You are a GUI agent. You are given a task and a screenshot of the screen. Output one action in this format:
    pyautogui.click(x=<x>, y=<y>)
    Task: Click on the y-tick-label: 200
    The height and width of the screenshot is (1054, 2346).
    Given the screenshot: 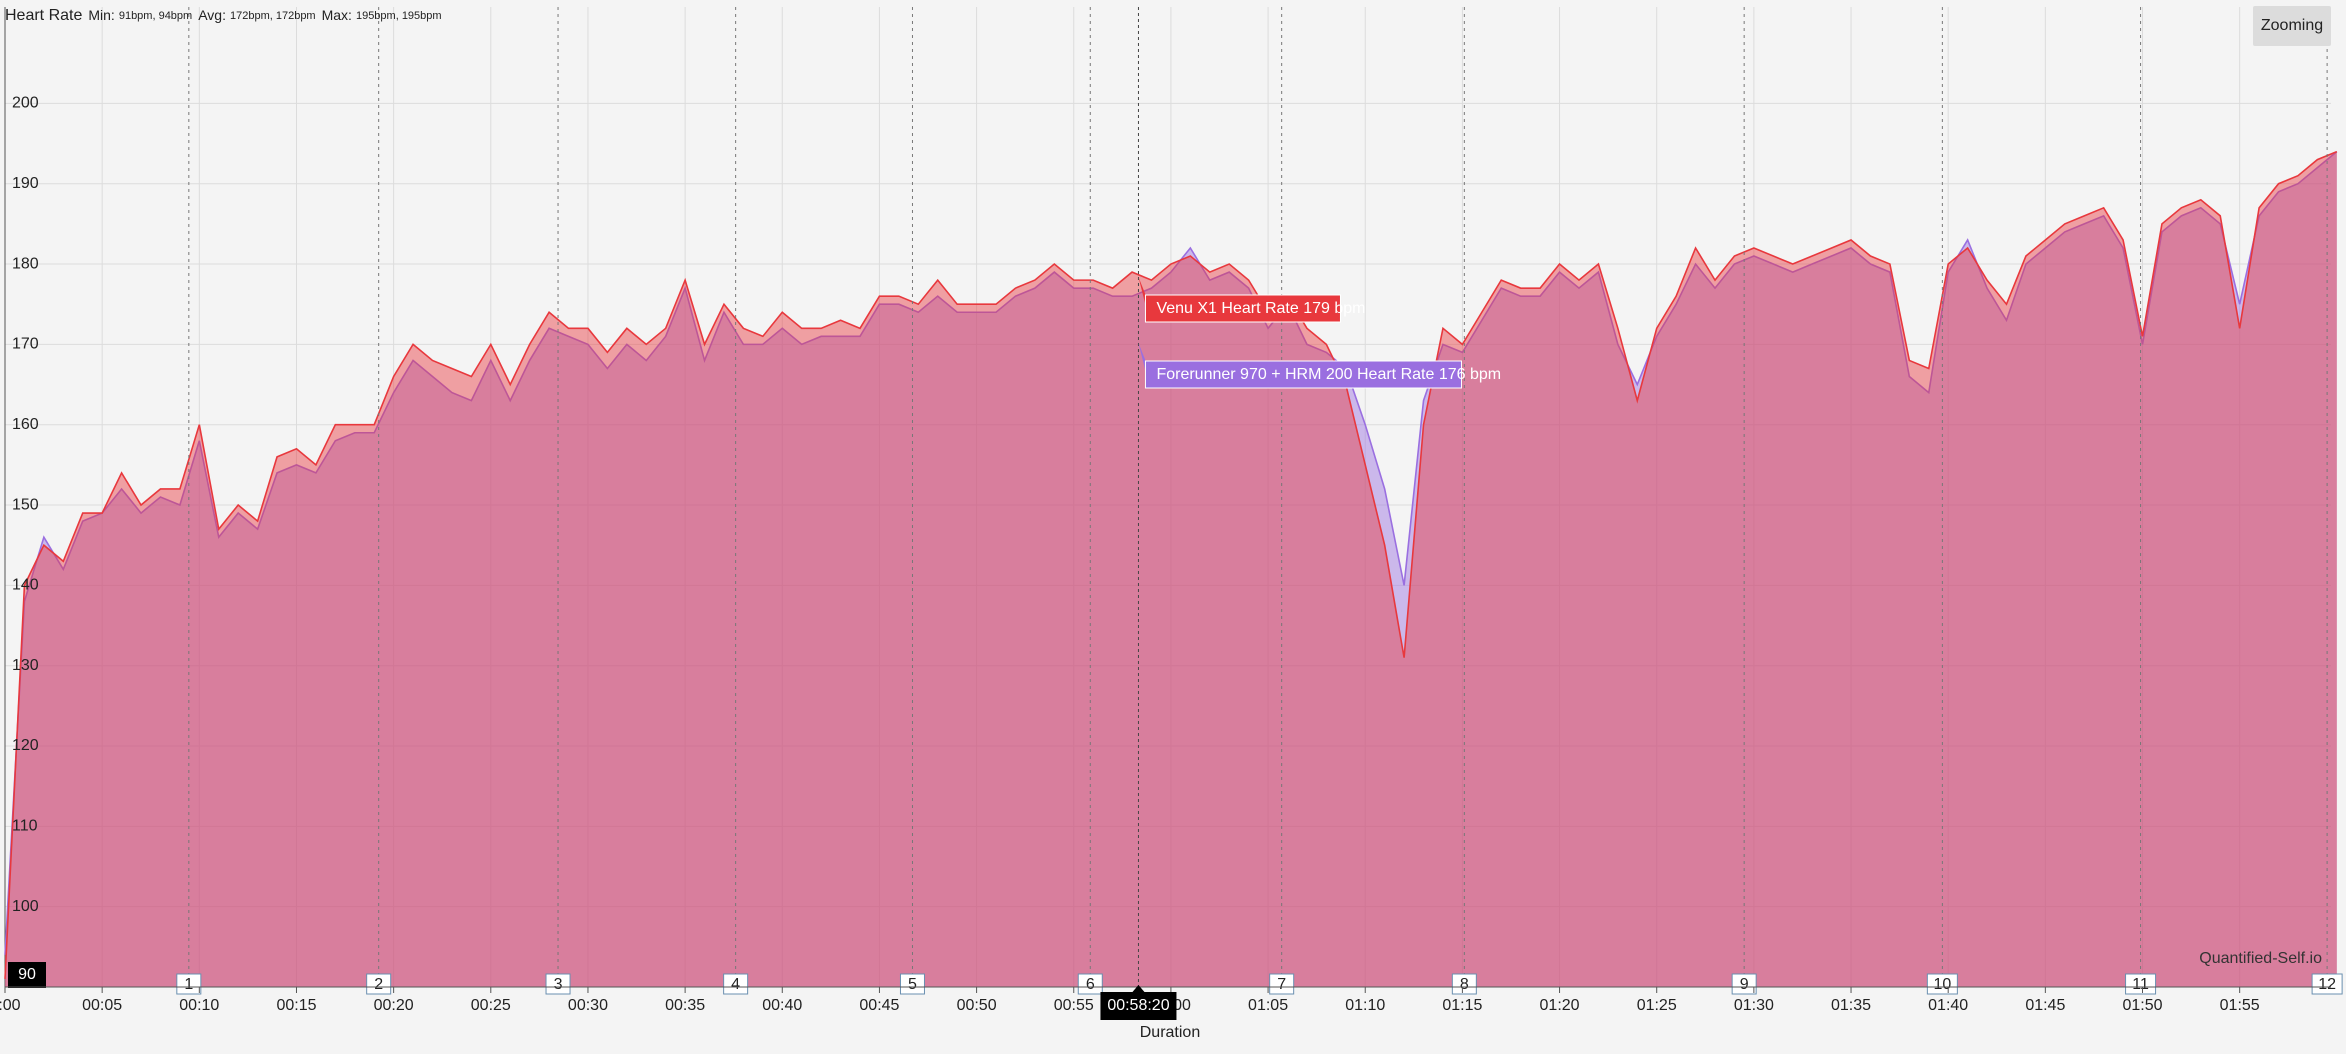 What is the action you would take?
    pyautogui.click(x=25, y=103)
    